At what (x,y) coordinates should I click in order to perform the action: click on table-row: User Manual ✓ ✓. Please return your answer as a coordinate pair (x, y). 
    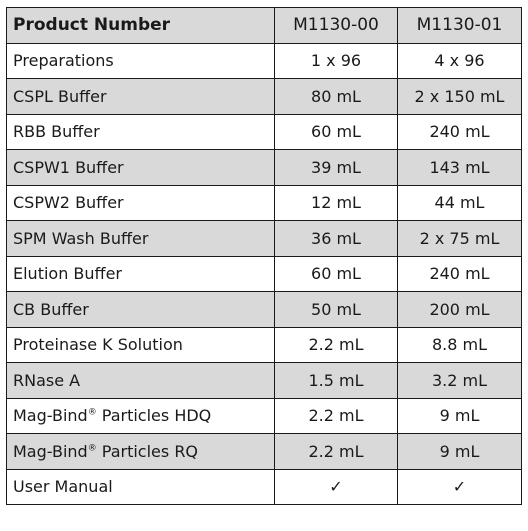
    Looking at the image, I should click on (264, 486).